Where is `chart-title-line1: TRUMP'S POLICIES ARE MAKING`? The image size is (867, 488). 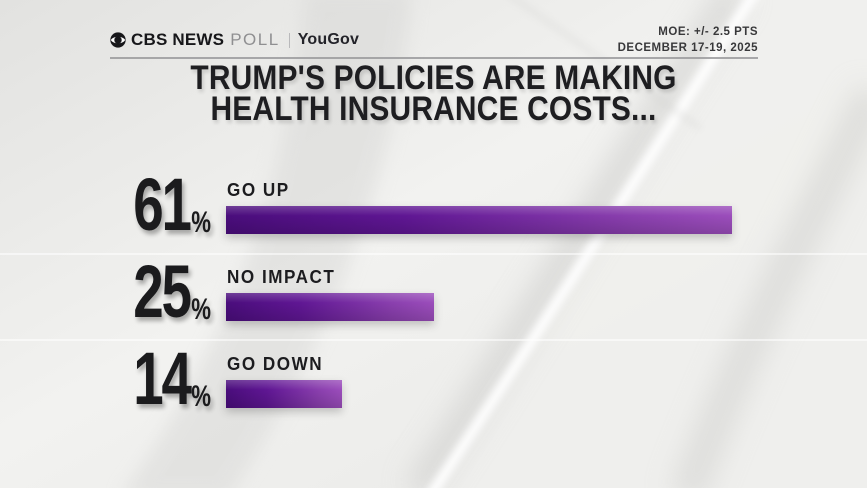
chart-title-line1: TRUMP'S POLICIES ARE MAKING is located at coordinates (433, 78).